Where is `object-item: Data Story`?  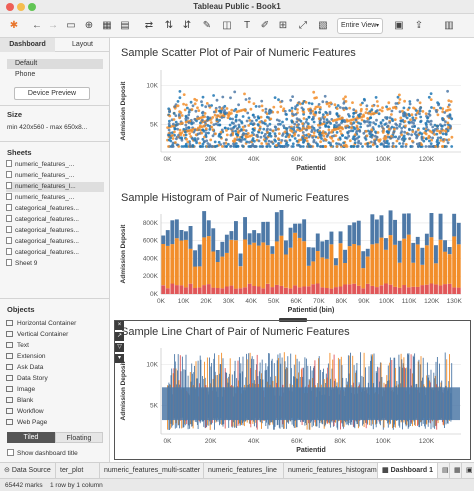 object-item: Data Story is located at coordinates (55, 379).